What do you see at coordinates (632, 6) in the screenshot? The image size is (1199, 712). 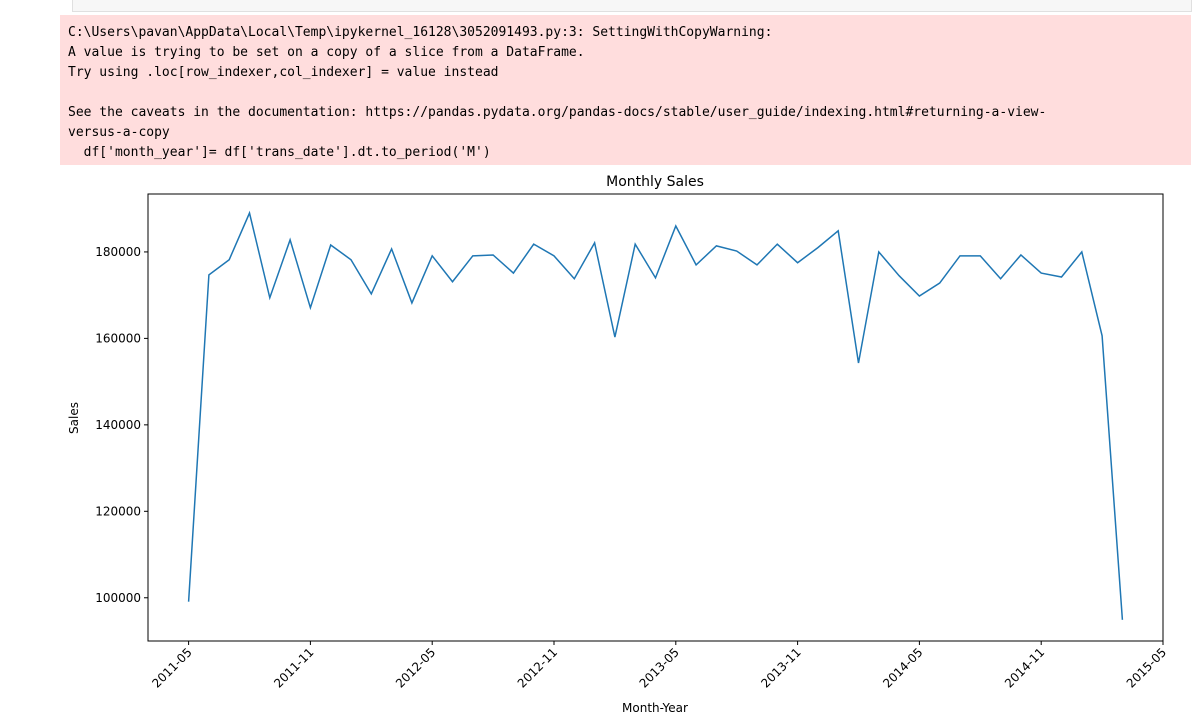 I see `input-cell` at bounding box center [632, 6].